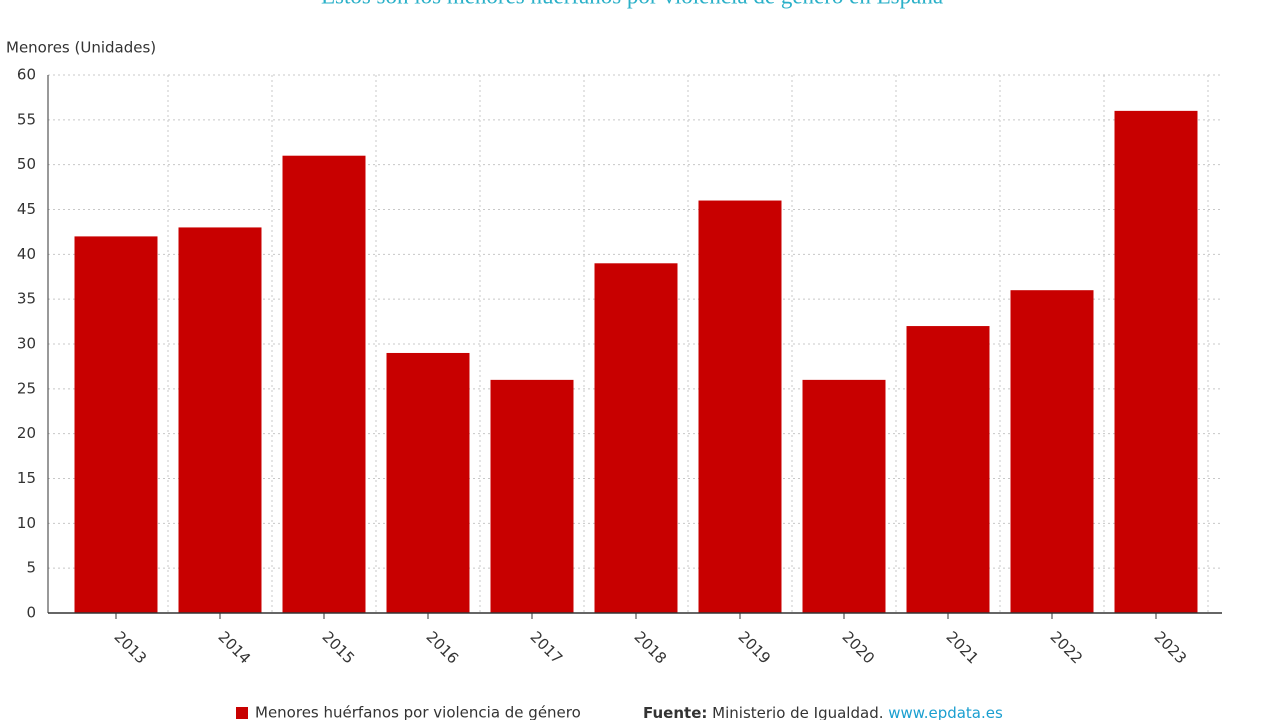 This screenshot has width=1280, height=720. Describe the element at coordinates (962, 648) in the screenshot. I see `x-tick-label: 2021` at that location.